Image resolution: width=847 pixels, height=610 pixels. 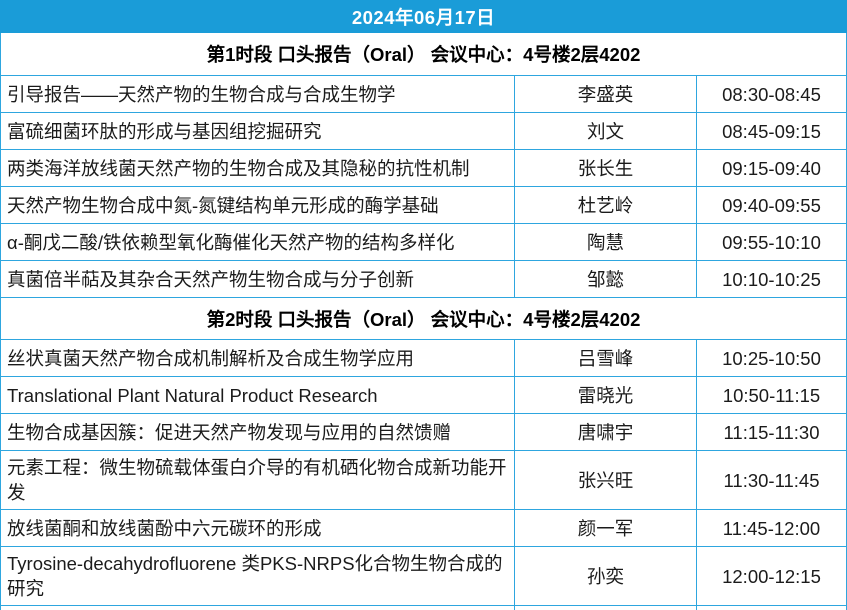 I want to click on table-row: 放线菌酮和放线菌酚中六元碳环的形成 颜一军 11:45-12:00, so click(x=423, y=527).